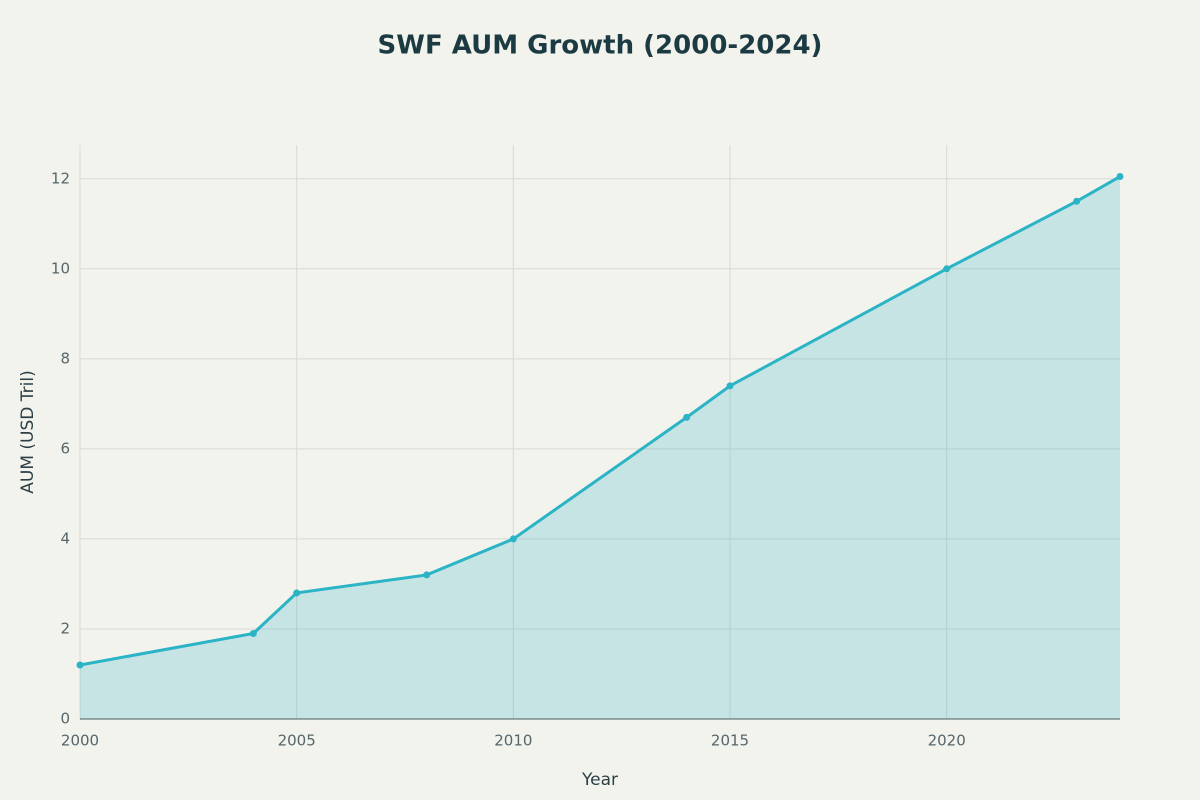 This screenshot has width=1200, height=800. What do you see at coordinates (80, 741) in the screenshot?
I see `x-tick-label: 2000` at bounding box center [80, 741].